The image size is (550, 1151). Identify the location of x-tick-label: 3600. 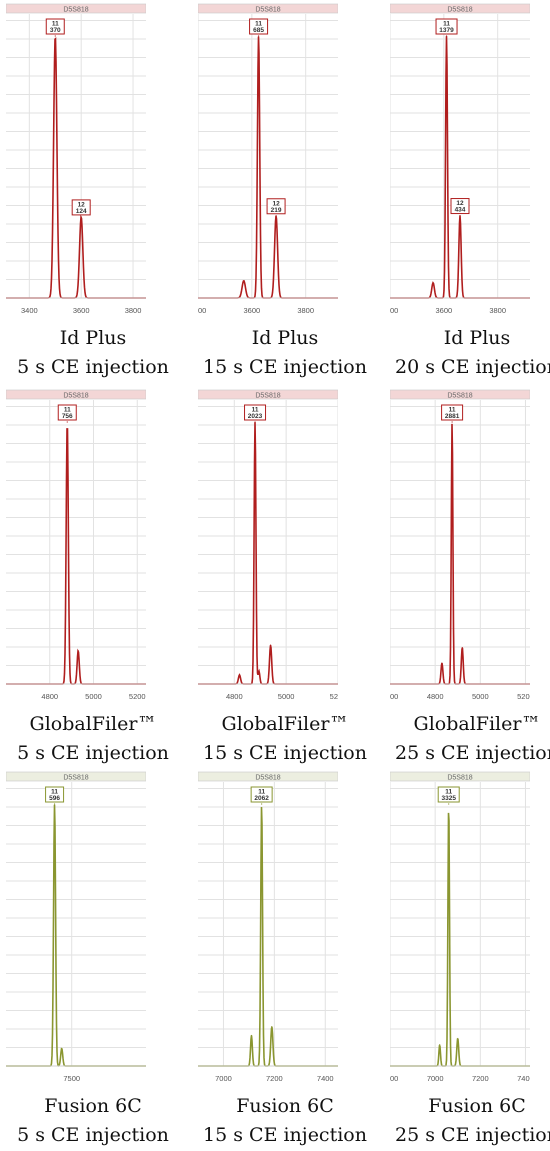
(252, 310).